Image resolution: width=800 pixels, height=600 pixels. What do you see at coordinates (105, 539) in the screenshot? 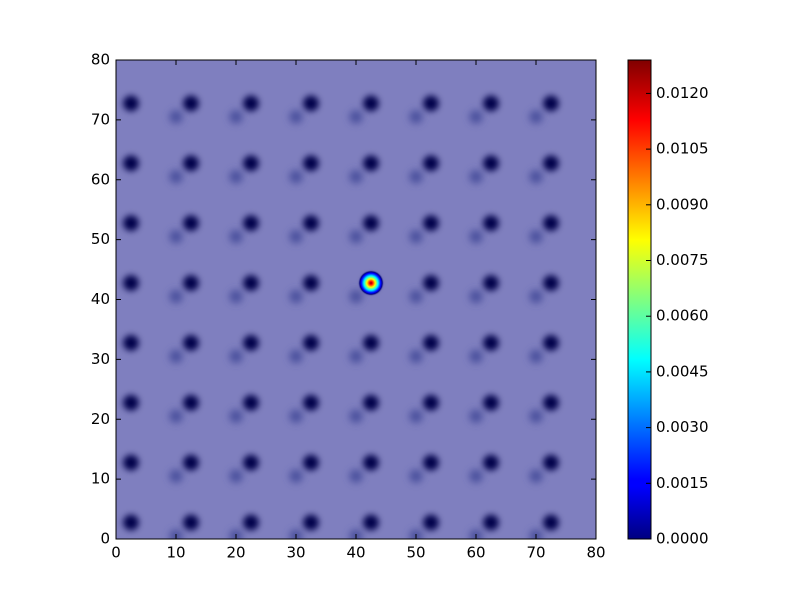
I see `y-tick-label: 0` at bounding box center [105, 539].